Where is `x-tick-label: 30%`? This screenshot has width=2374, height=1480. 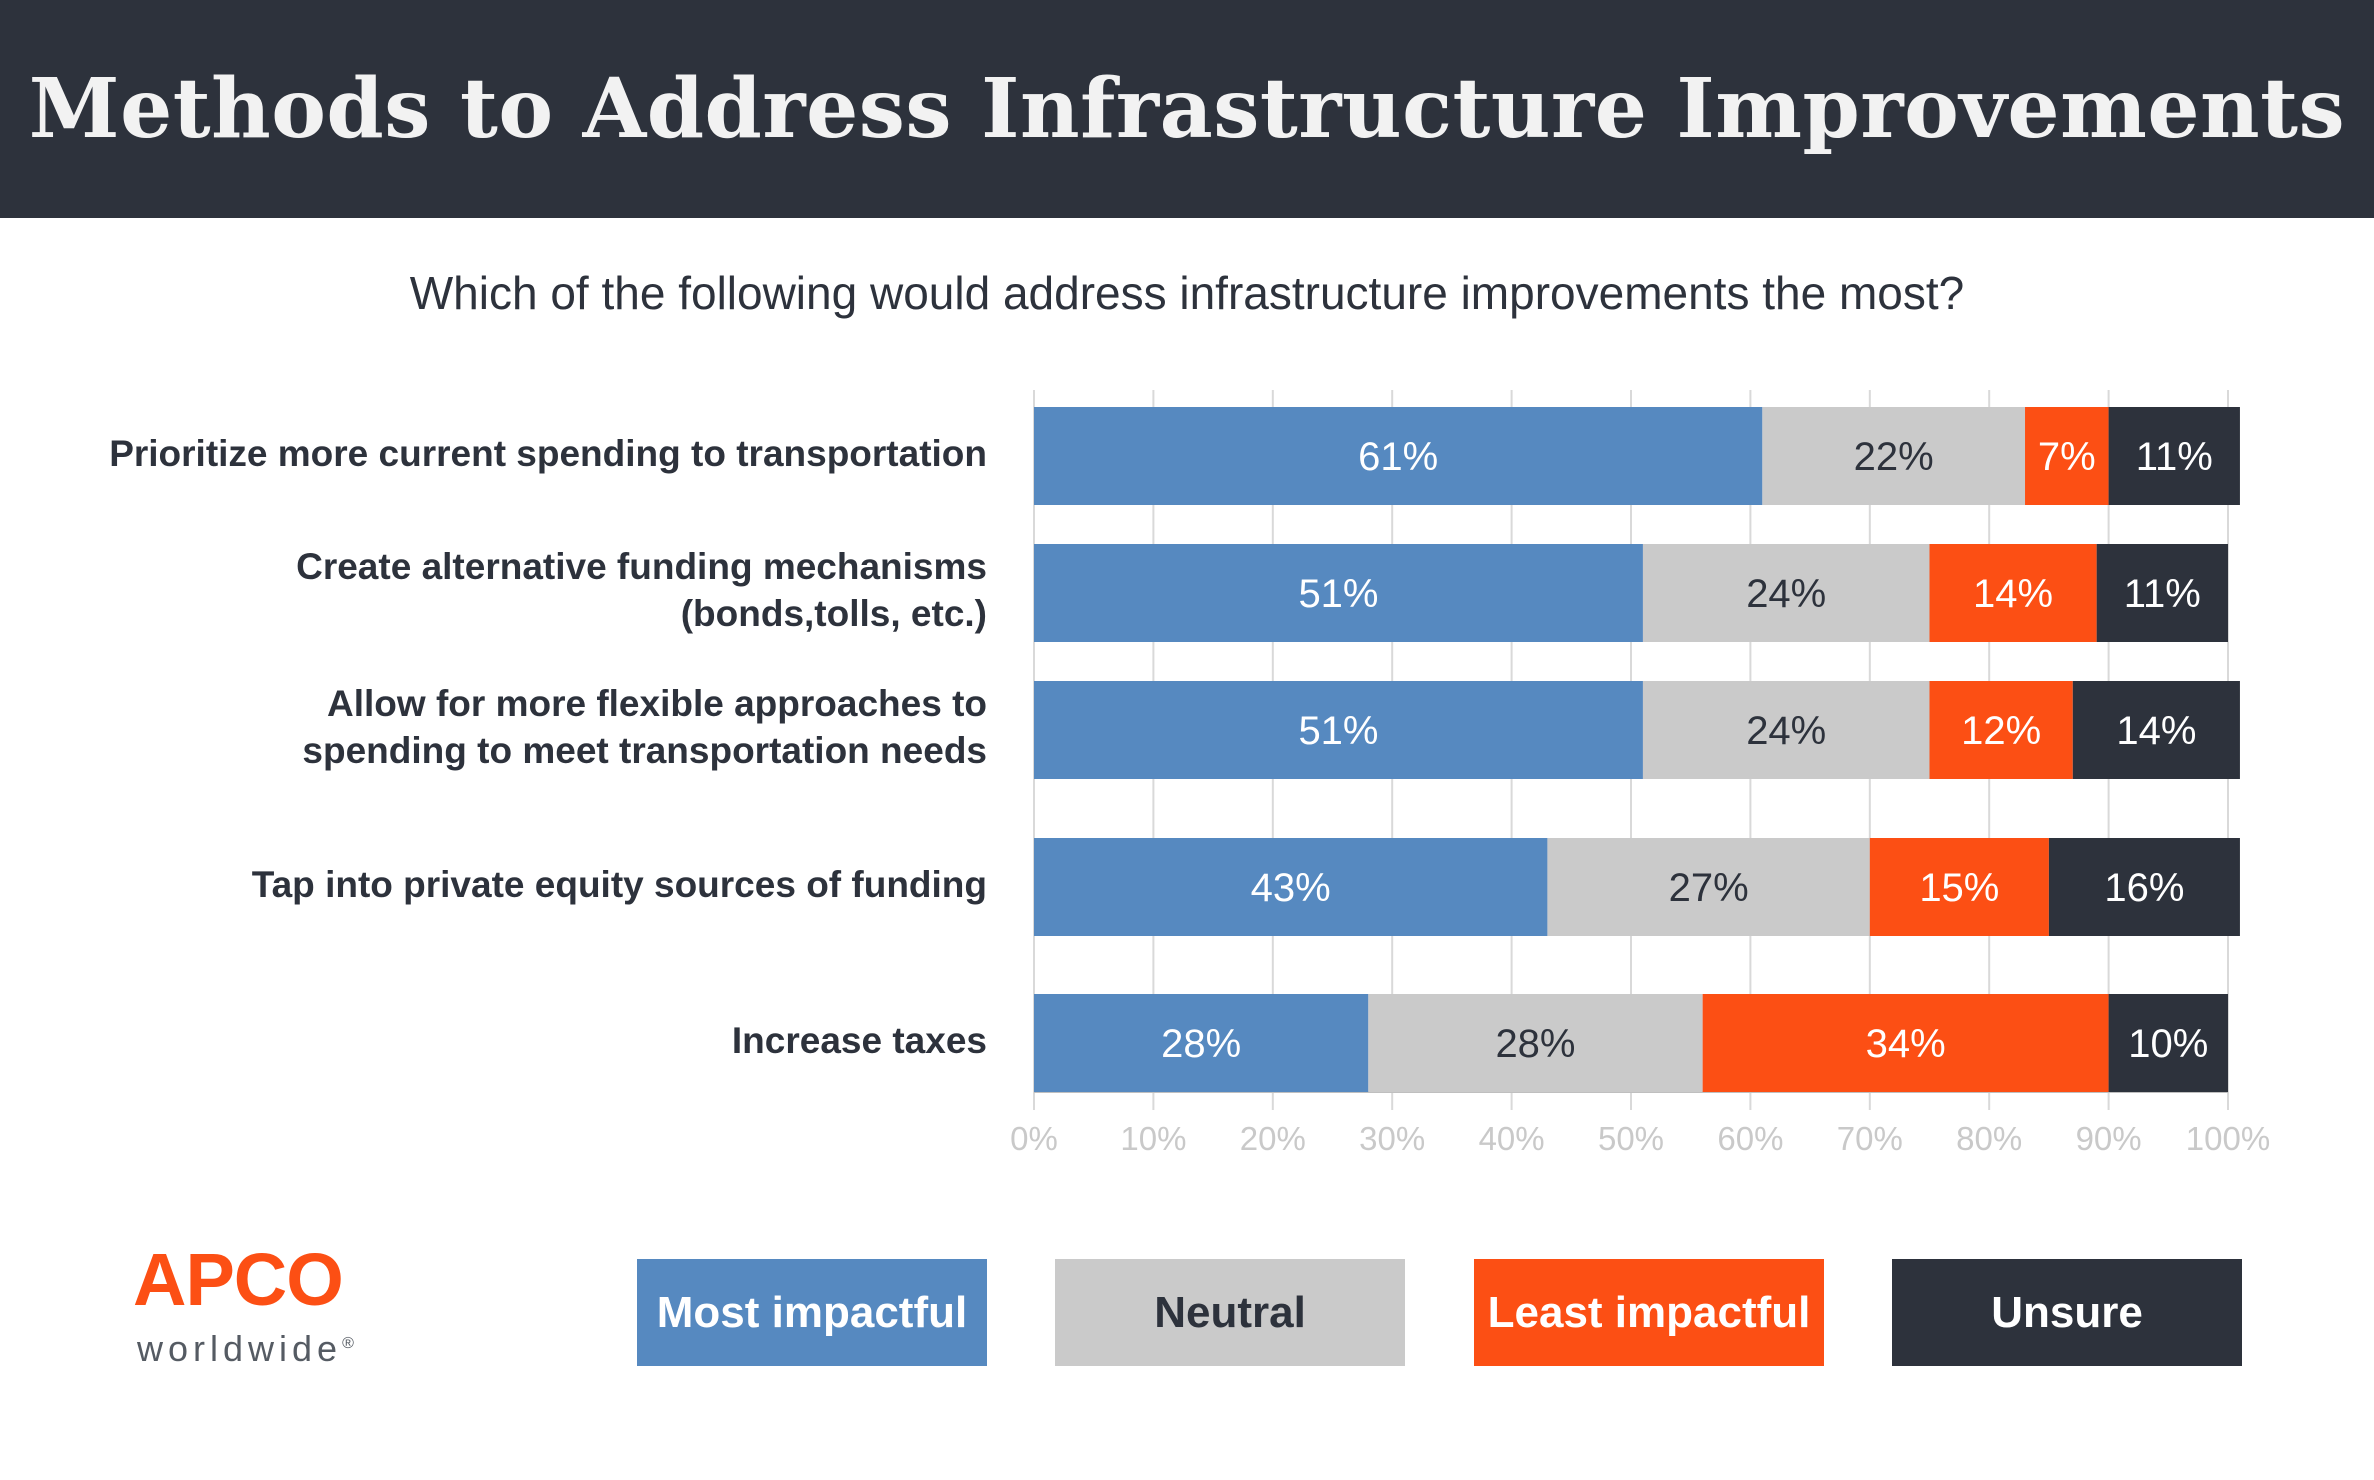 x-tick-label: 30% is located at coordinates (1392, 1138).